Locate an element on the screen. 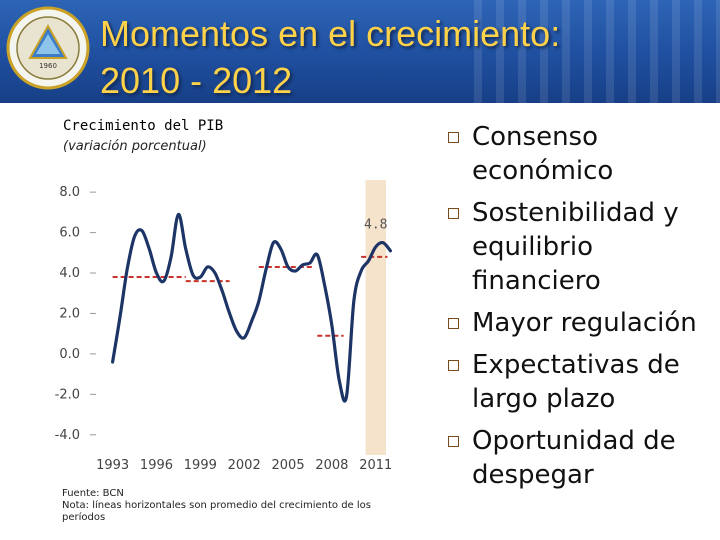  x-tick-label: 1999 is located at coordinates (200, 465).